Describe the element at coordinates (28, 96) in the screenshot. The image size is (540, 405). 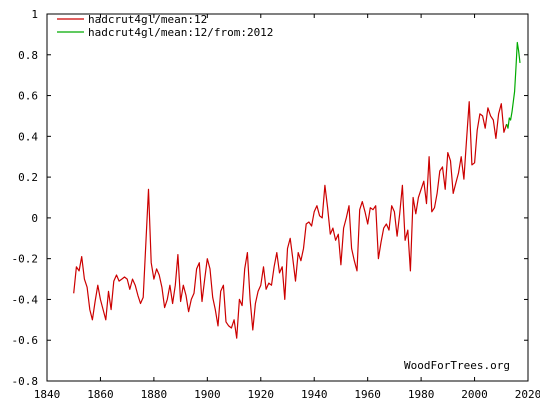
I see `y-tick-label: 0.6` at that location.